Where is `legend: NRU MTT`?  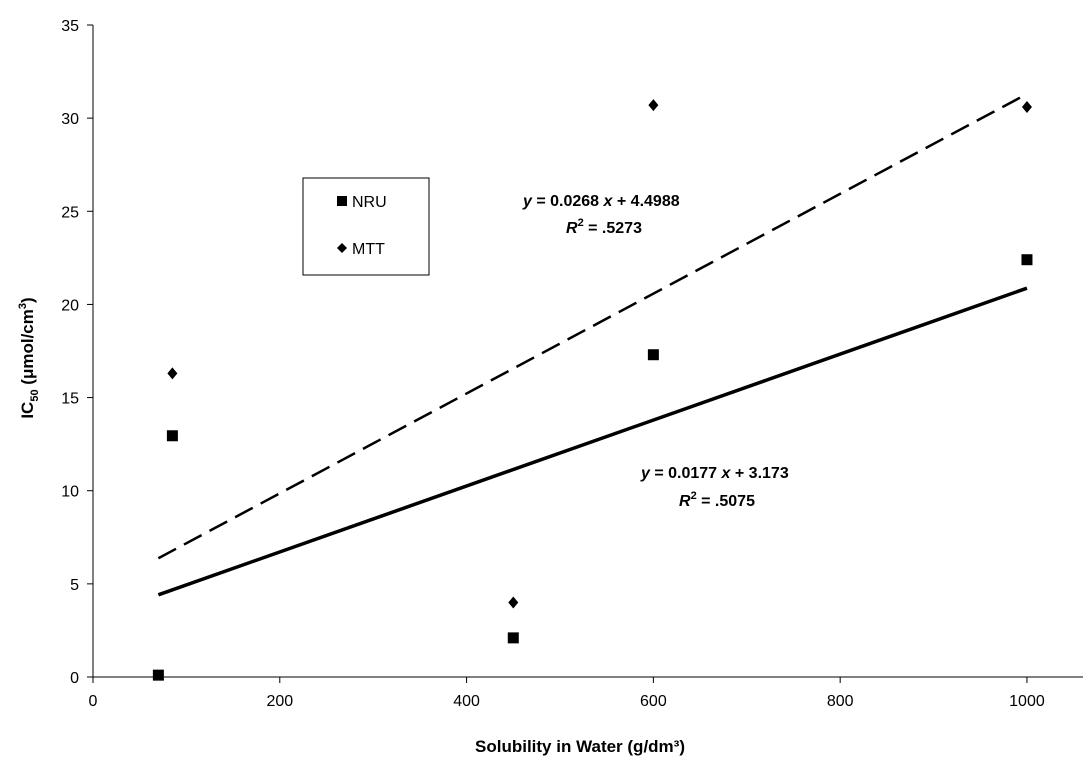
legend: NRU MTT is located at coordinates (366, 226).